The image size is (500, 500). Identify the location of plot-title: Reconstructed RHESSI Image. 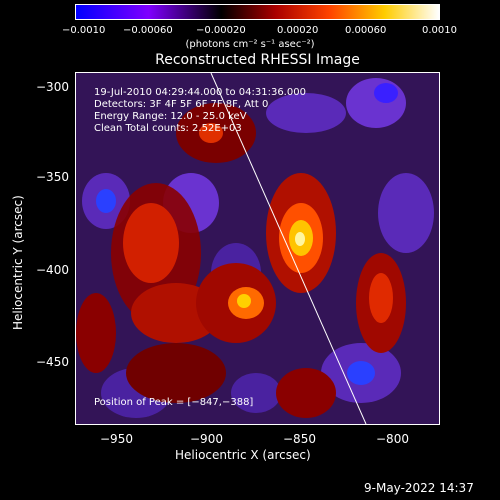
(257, 60).